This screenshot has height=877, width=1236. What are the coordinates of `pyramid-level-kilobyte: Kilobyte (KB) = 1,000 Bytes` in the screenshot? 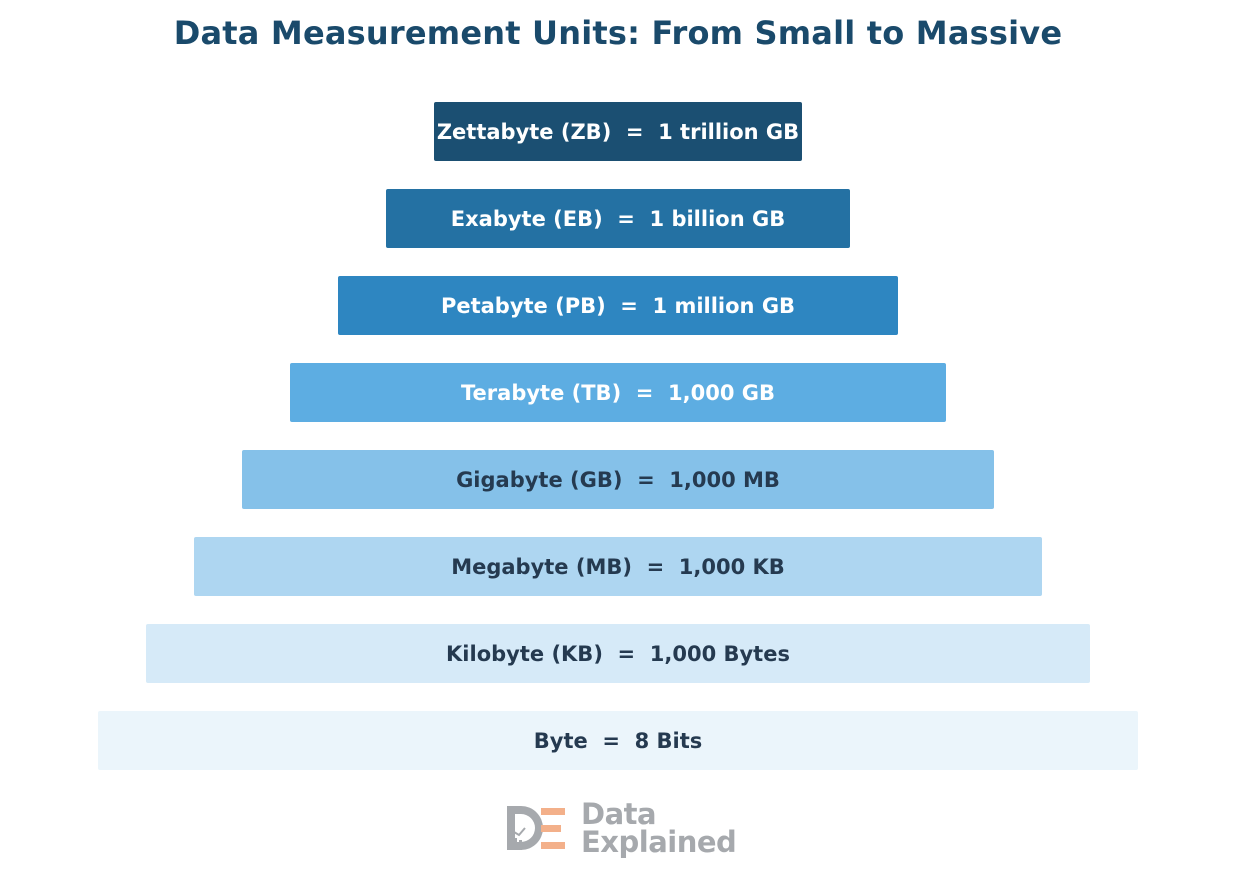 It's located at (618, 653).